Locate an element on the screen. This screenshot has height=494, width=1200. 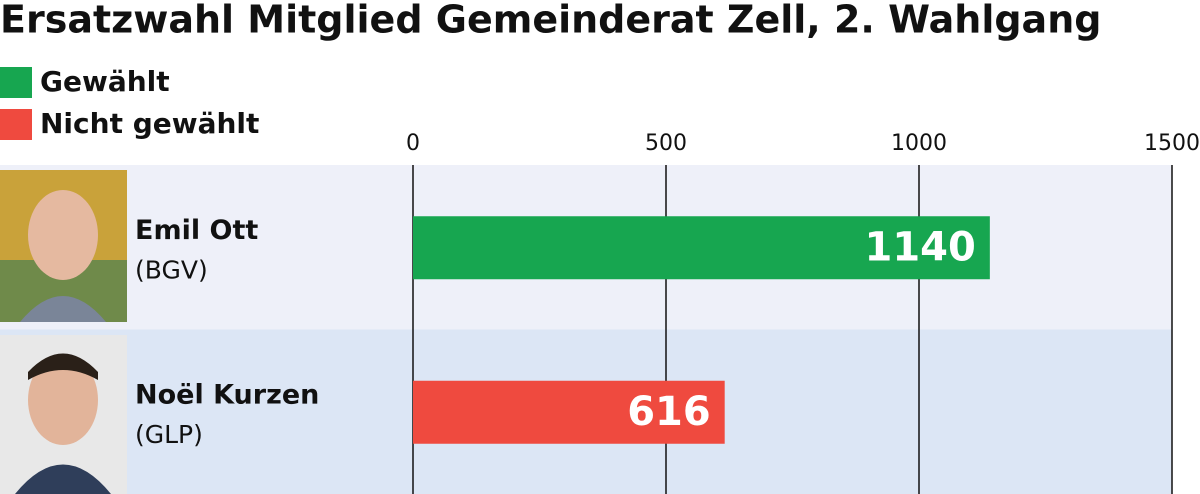
x-tick-label: 500 is located at coordinates (666, 143).